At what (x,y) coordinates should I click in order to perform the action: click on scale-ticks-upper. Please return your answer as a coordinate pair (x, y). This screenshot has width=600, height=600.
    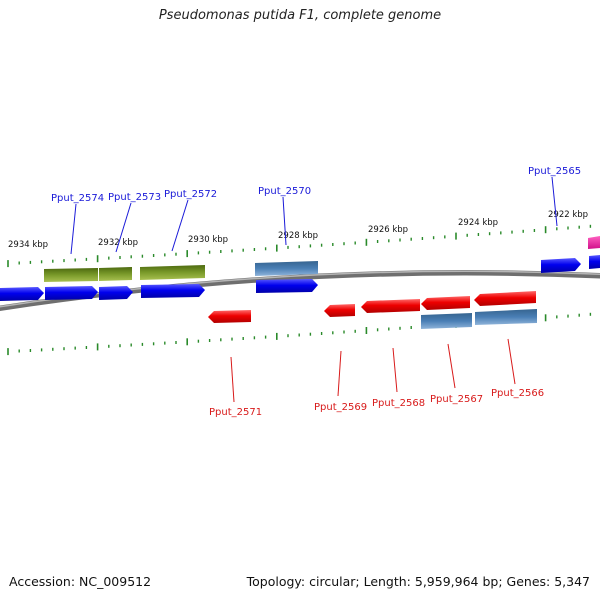
    Looking at the image, I should click on (299, 246).